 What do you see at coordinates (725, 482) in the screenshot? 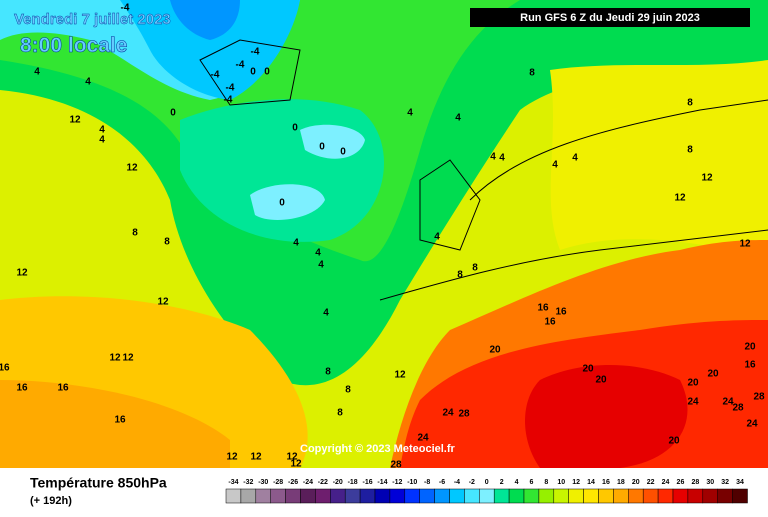
I see `legend-value: 32` at bounding box center [725, 482].